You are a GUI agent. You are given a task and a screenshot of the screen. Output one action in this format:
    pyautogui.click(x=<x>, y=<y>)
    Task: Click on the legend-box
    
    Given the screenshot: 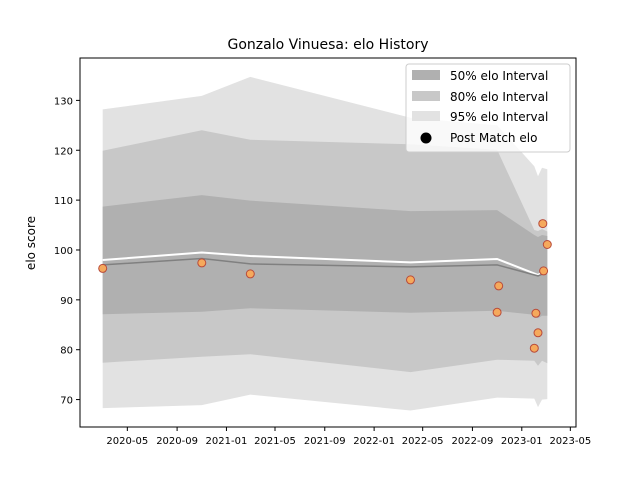 What is the action you would take?
    pyautogui.click(x=488, y=108)
    